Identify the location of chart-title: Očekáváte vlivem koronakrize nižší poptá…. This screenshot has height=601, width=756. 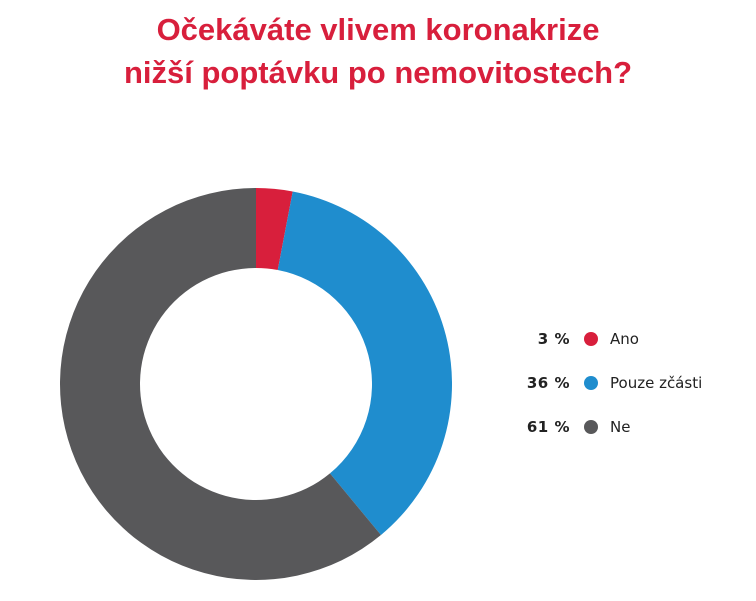
(378, 51).